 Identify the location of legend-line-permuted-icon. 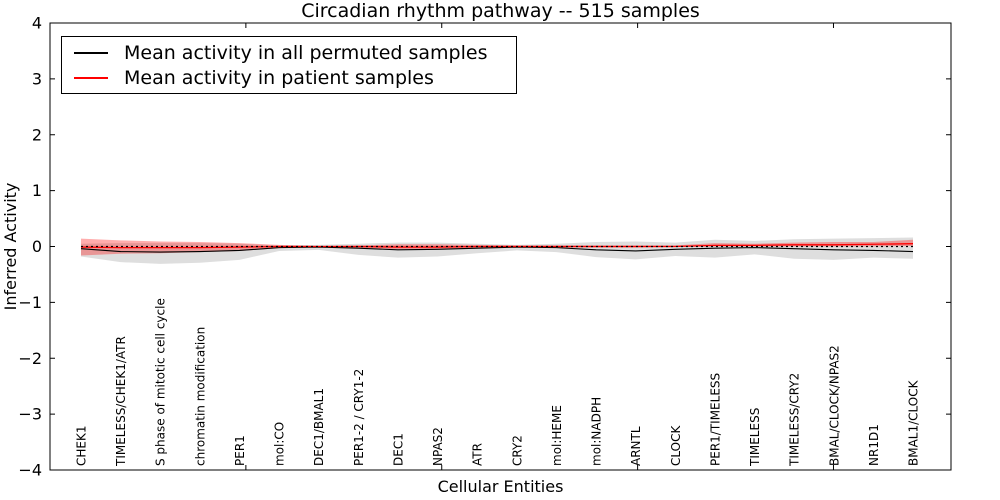
(91, 52).